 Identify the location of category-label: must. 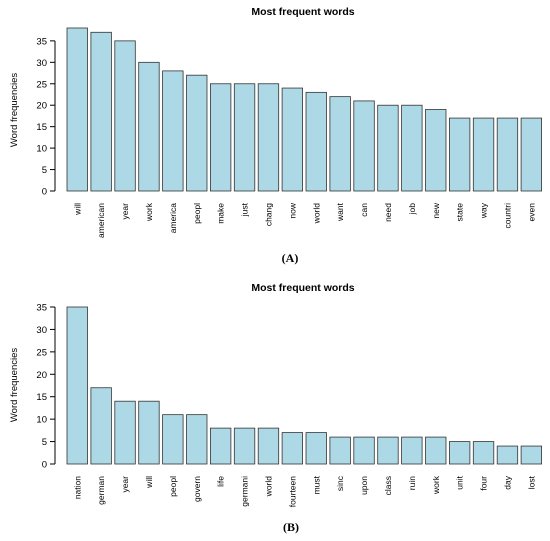
(316, 484).